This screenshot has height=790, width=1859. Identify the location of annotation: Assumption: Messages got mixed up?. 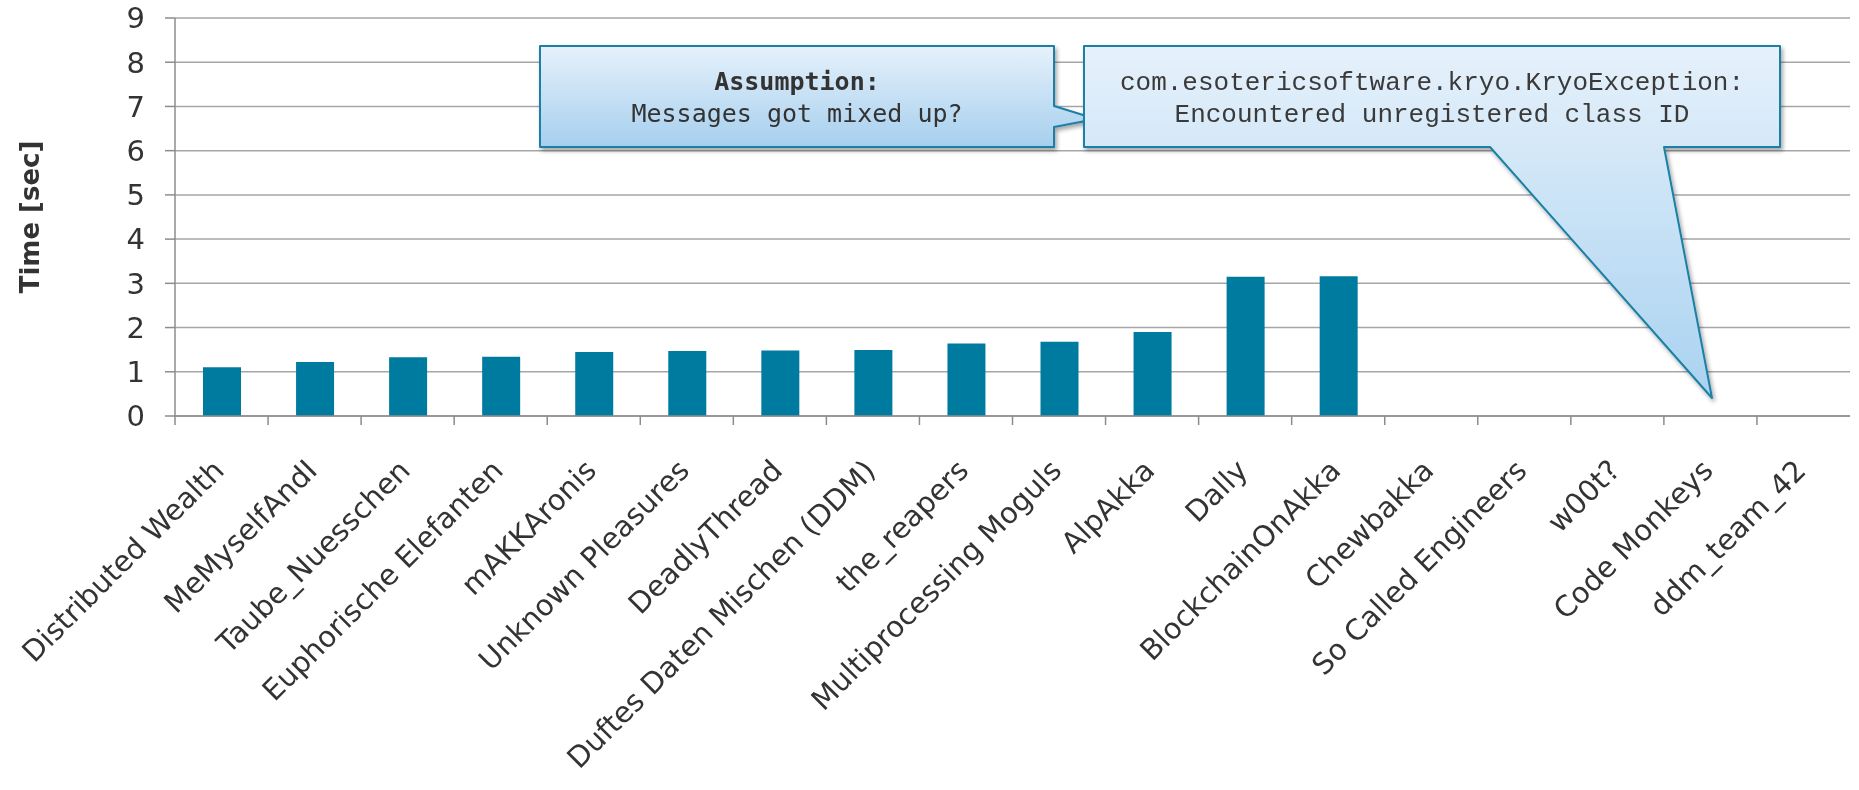
(797, 97).